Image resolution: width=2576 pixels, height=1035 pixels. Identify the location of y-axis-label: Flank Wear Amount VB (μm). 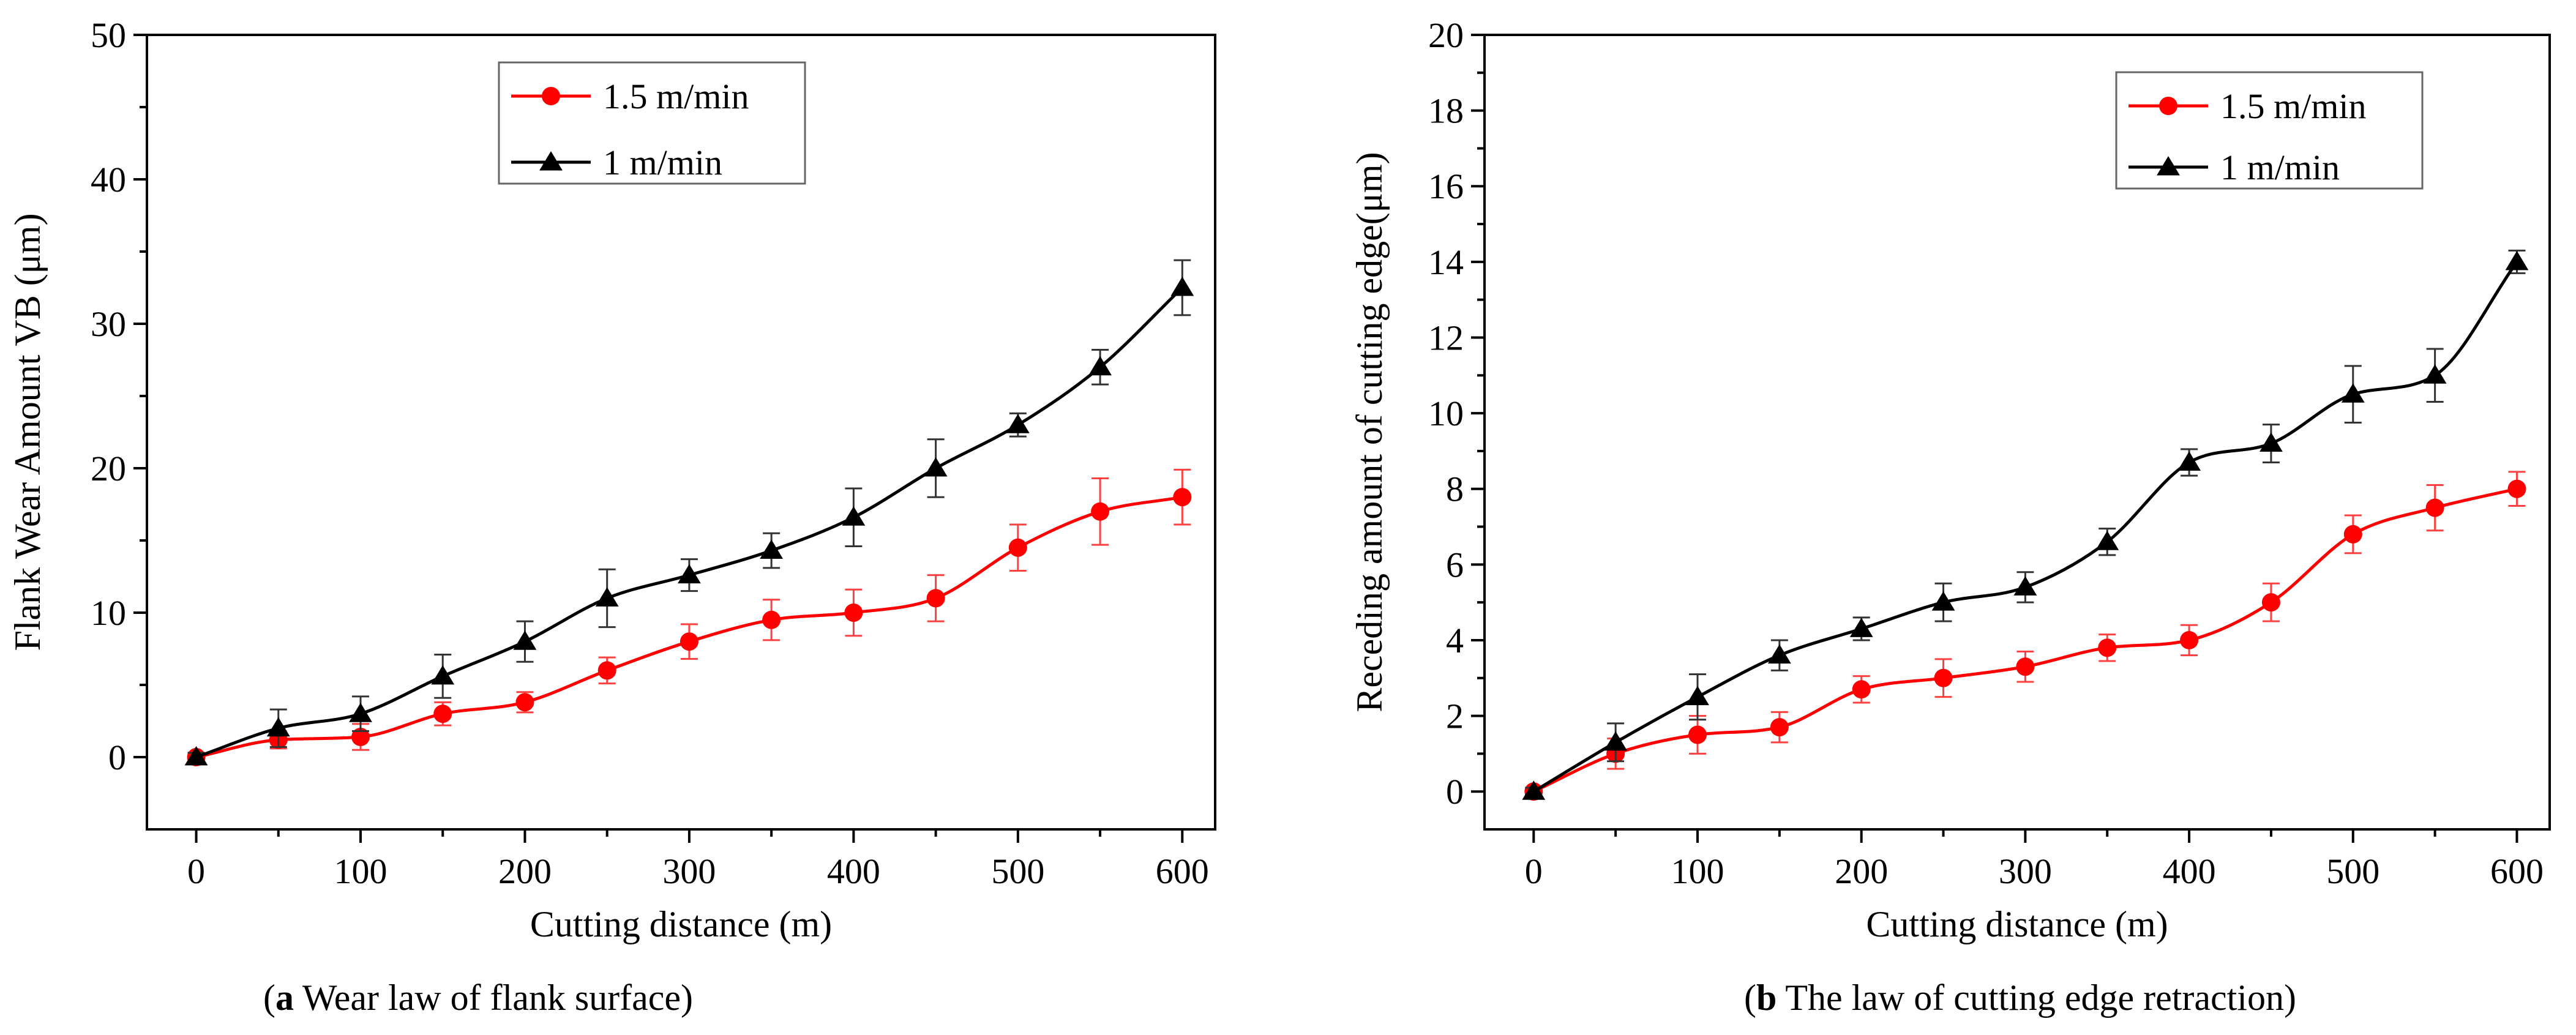
(27, 432).